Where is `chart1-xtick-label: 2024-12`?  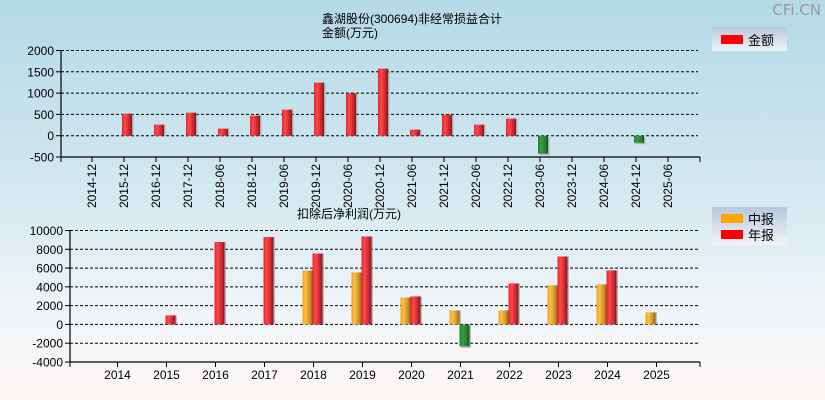
chart1-xtick-label: 2024-12 is located at coordinates (636, 186).